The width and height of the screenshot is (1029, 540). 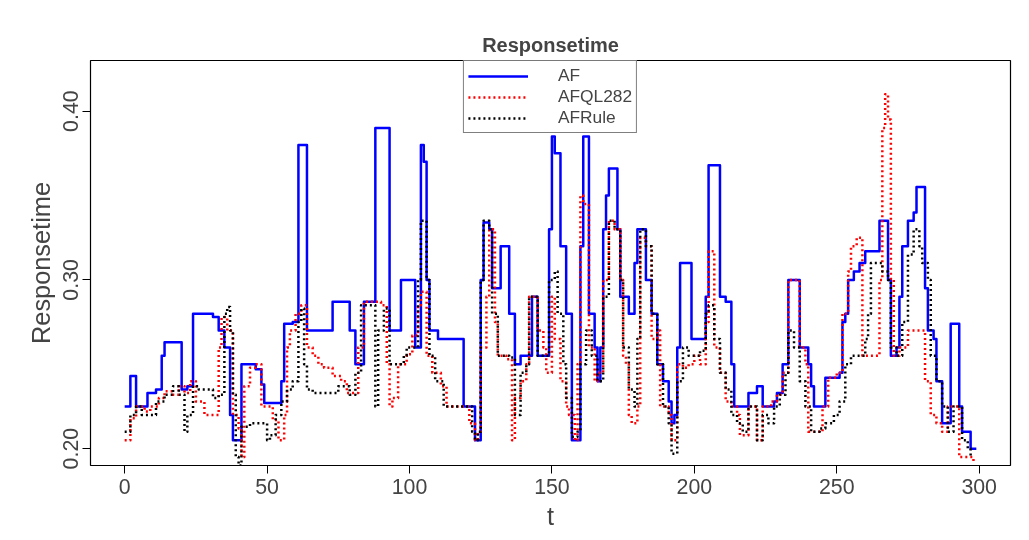 What do you see at coordinates (569, 75) in the screenshot?
I see `legend-label: AF` at bounding box center [569, 75].